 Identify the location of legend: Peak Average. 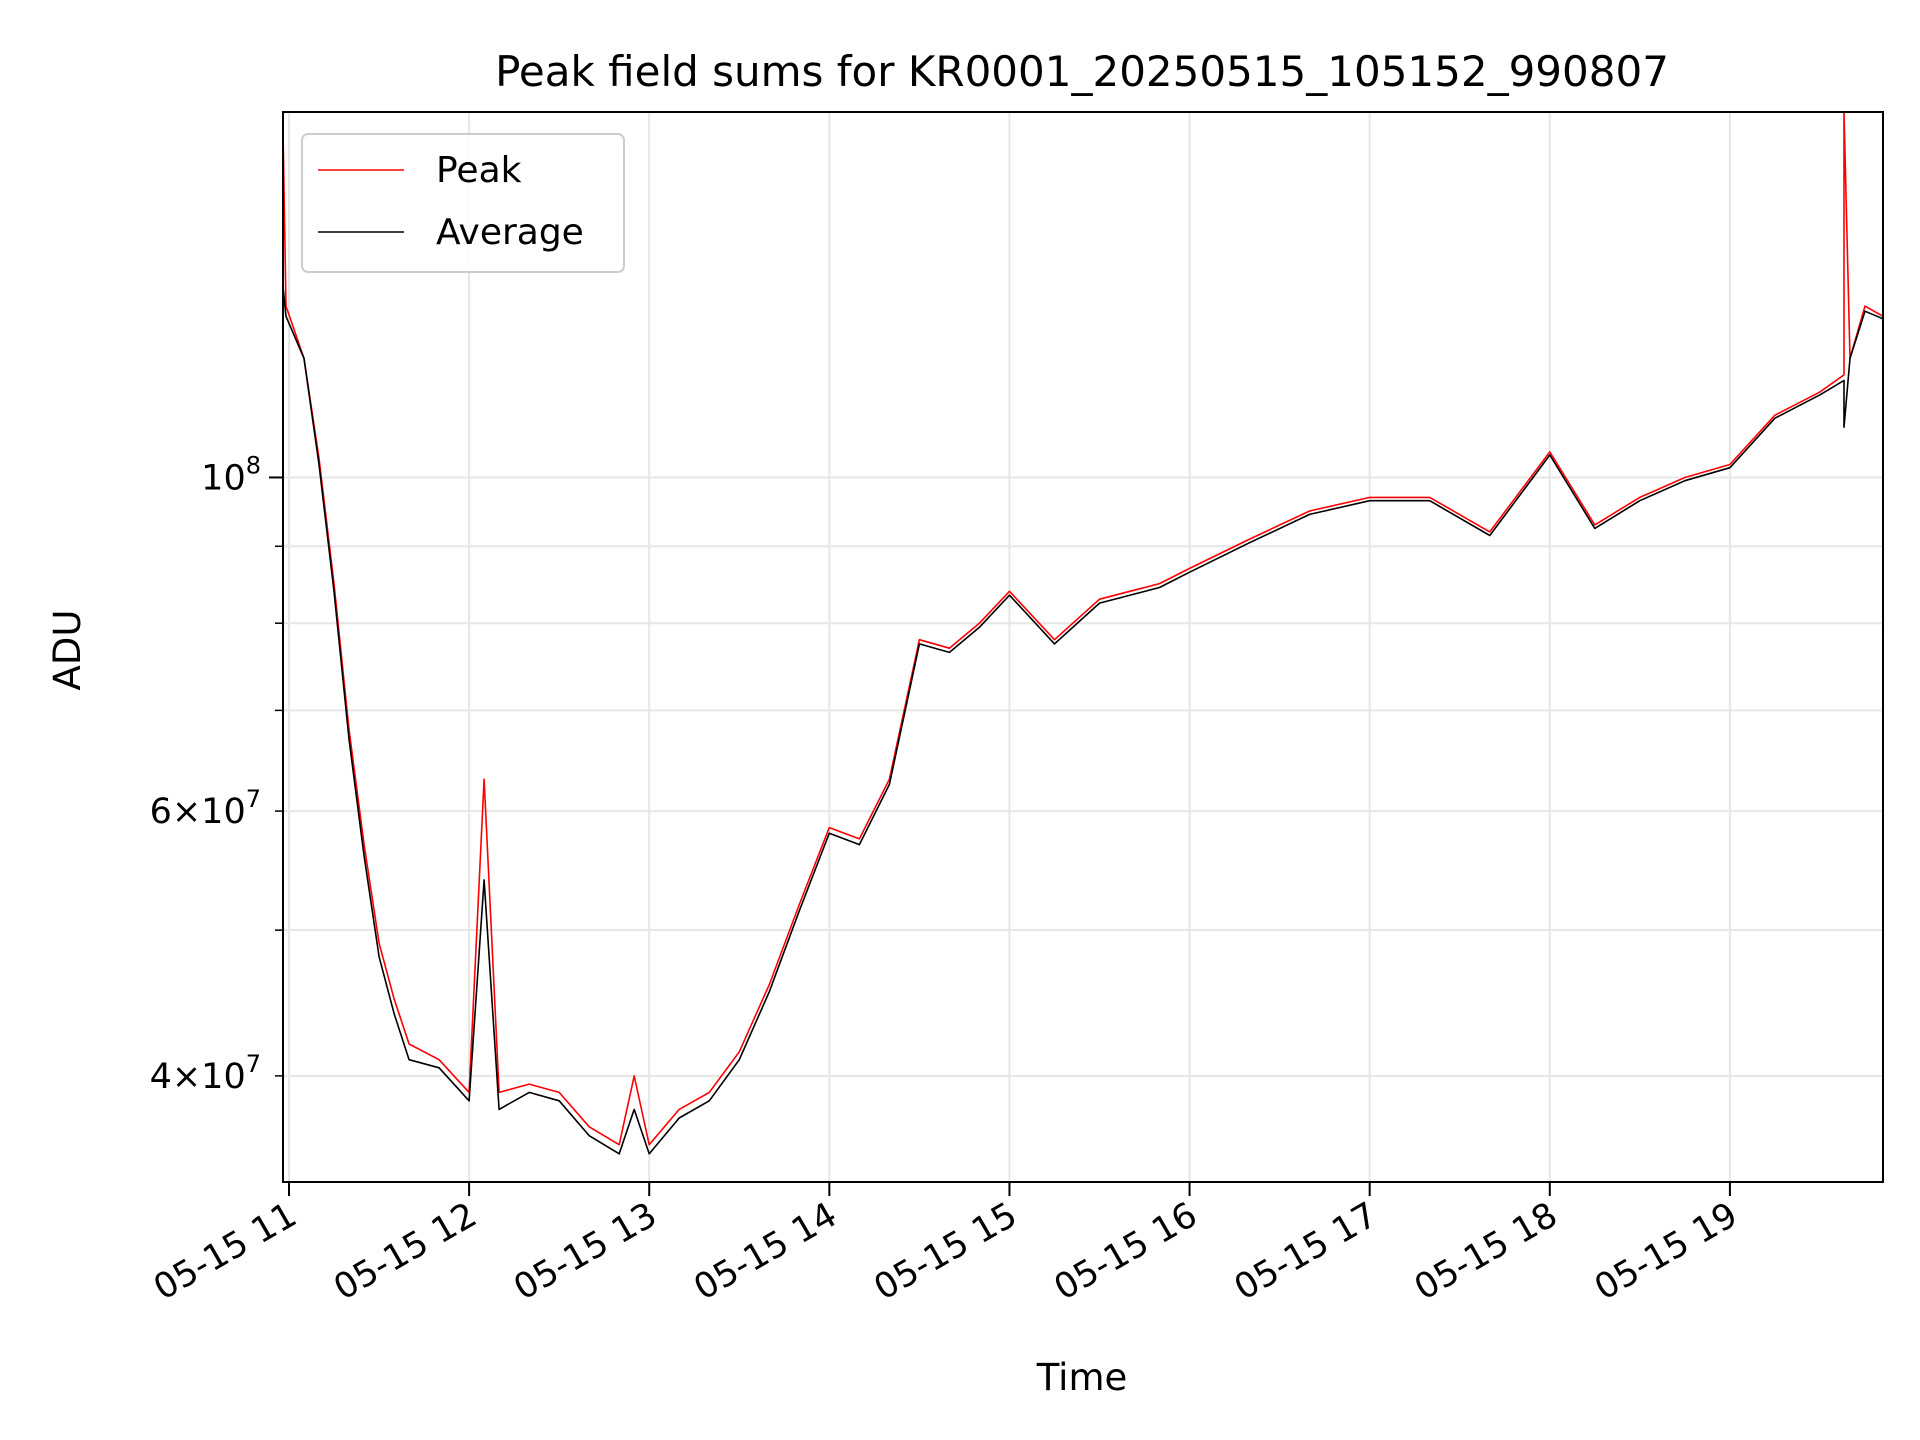
(463, 203).